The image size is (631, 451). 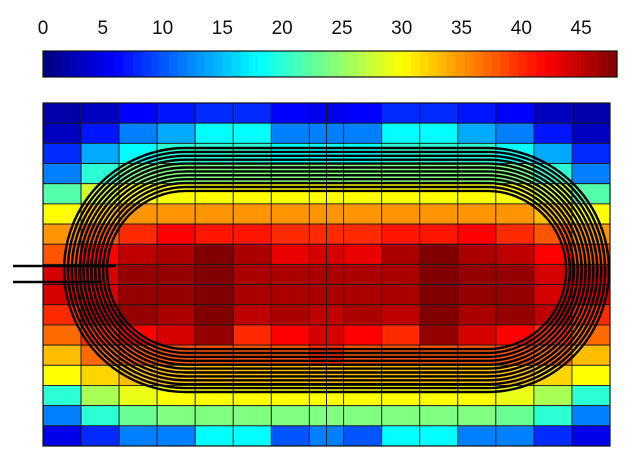 I want to click on colorbar-frame, so click(x=330, y=64).